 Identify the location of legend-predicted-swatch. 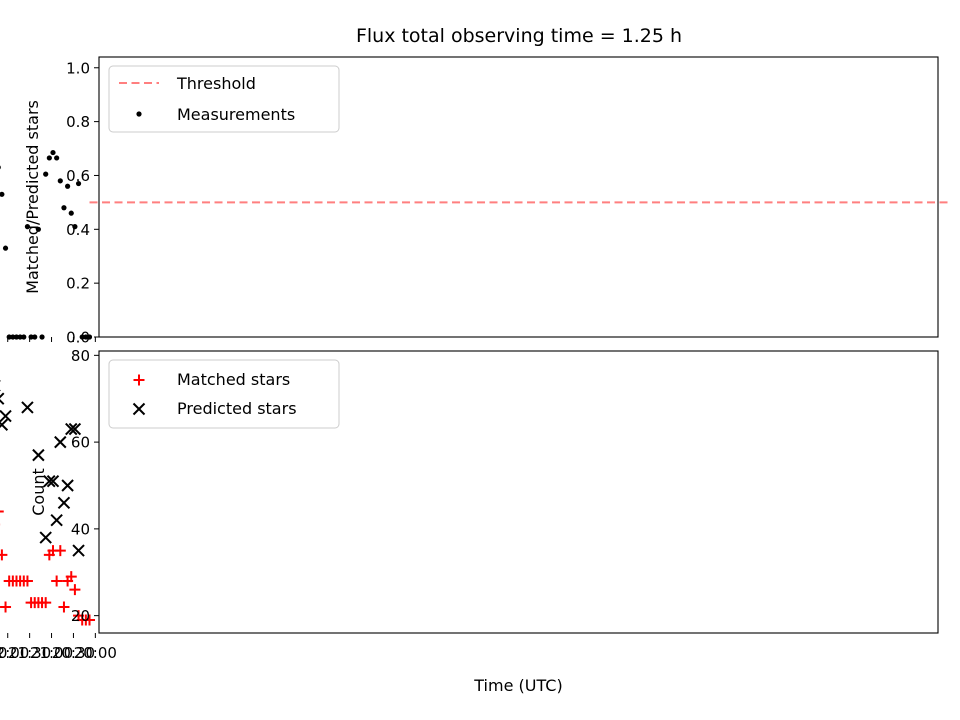
(139, 409).